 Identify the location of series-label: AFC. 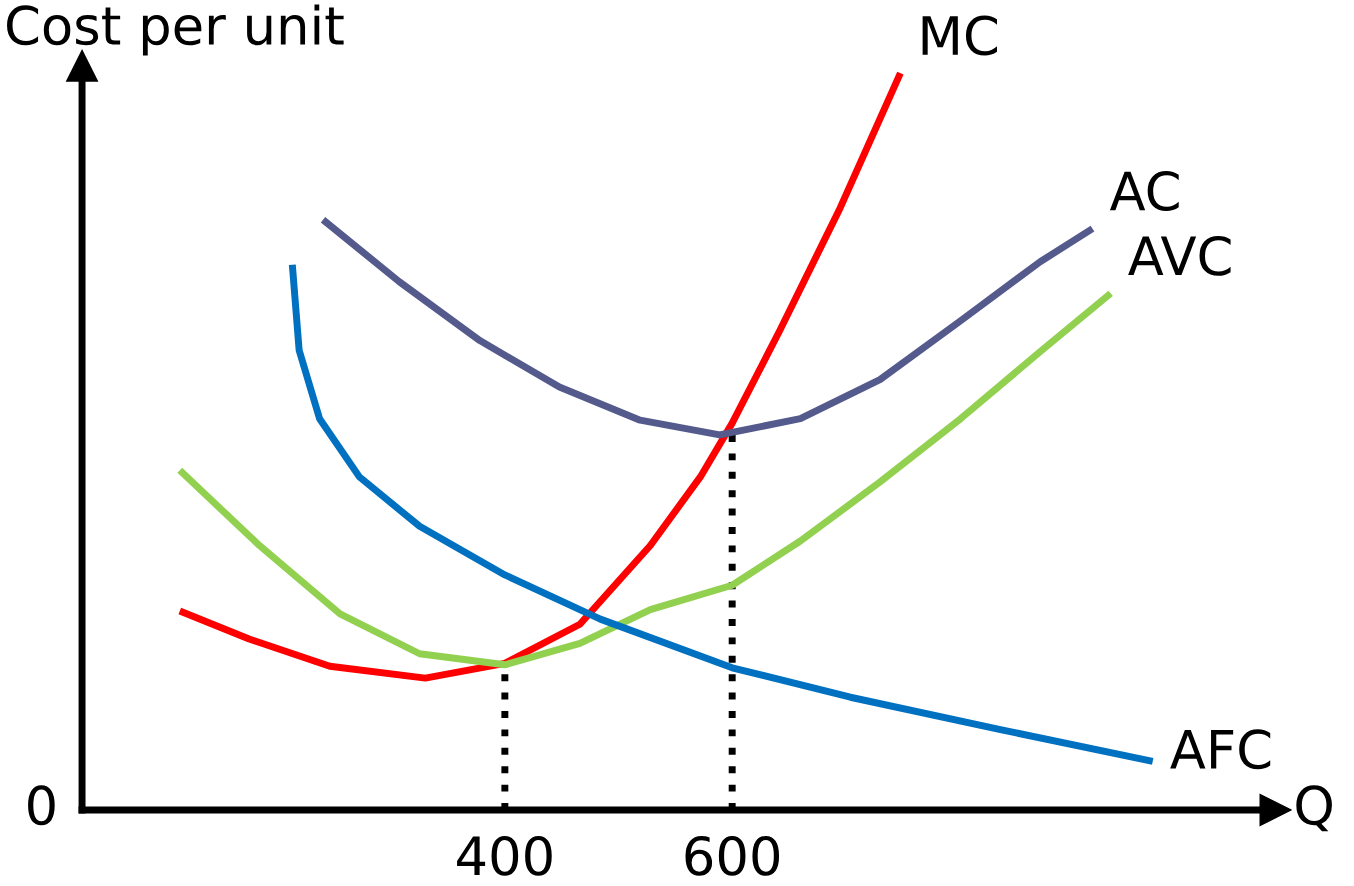
(1220, 749).